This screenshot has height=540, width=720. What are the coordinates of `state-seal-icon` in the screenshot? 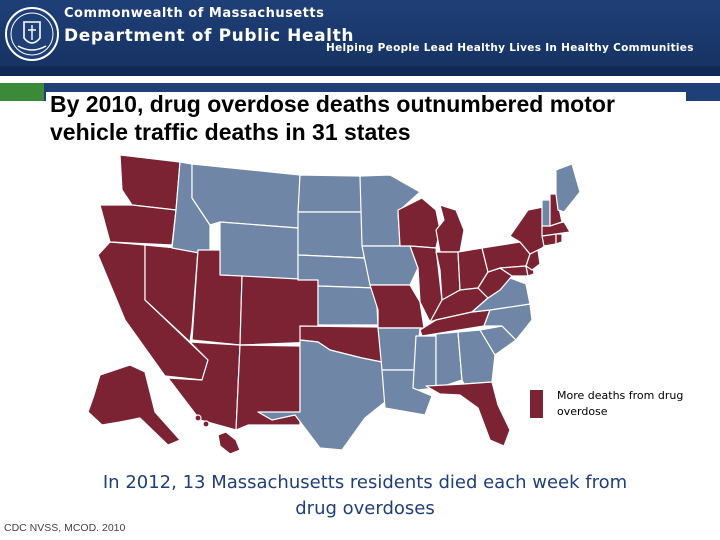 It's located at (32, 34).